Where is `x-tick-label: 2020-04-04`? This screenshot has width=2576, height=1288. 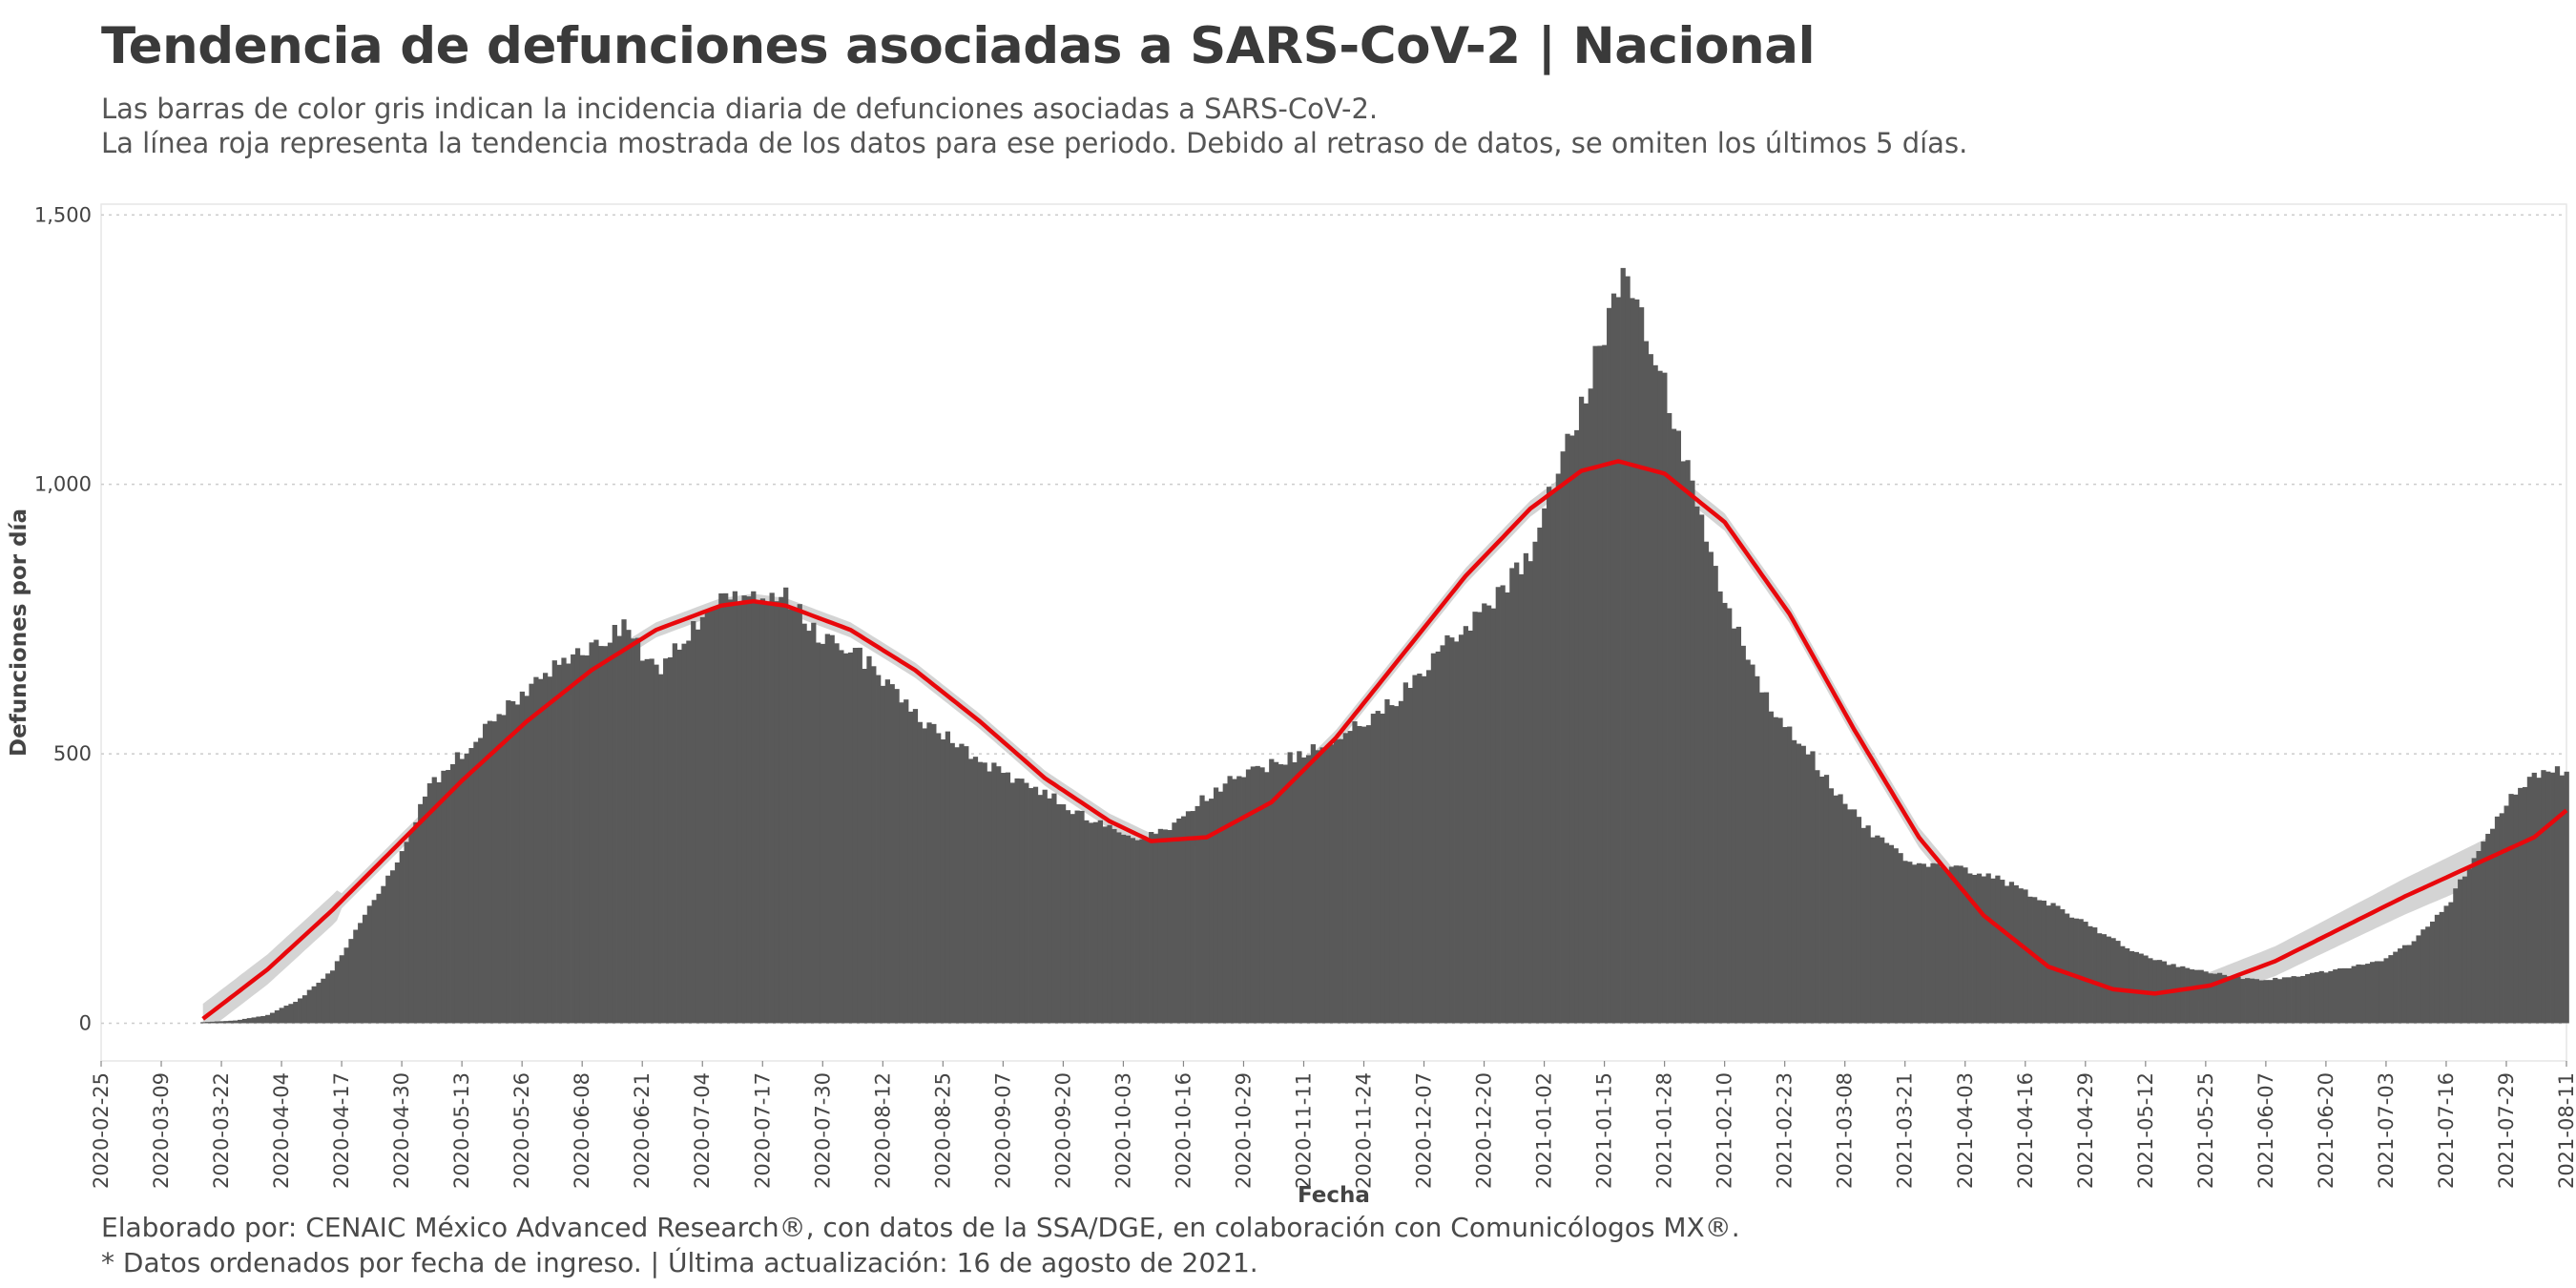 x-tick-label: 2020-04-04 is located at coordinates (281, 1130).